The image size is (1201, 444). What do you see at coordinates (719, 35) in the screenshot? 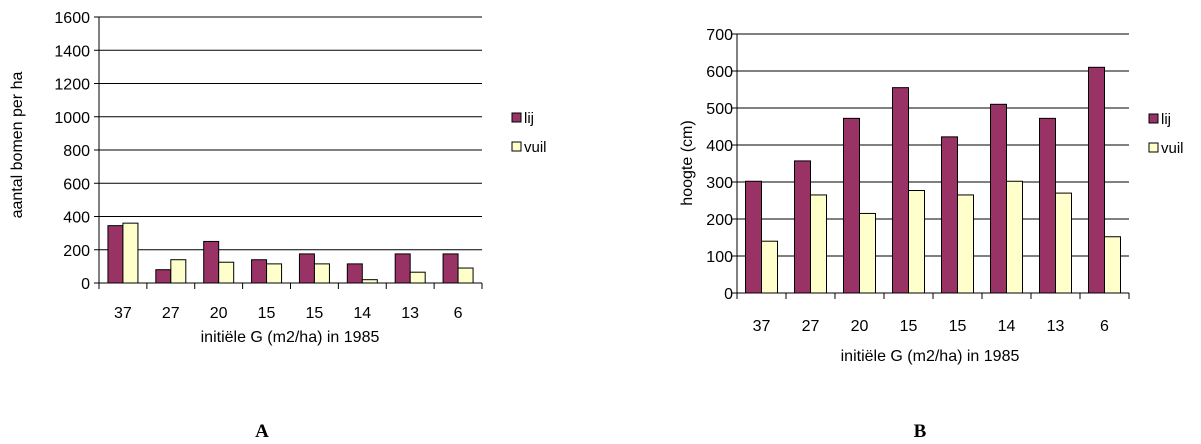
I see `y-tick-label-b-7: 700` at bounding box center [719, 35].